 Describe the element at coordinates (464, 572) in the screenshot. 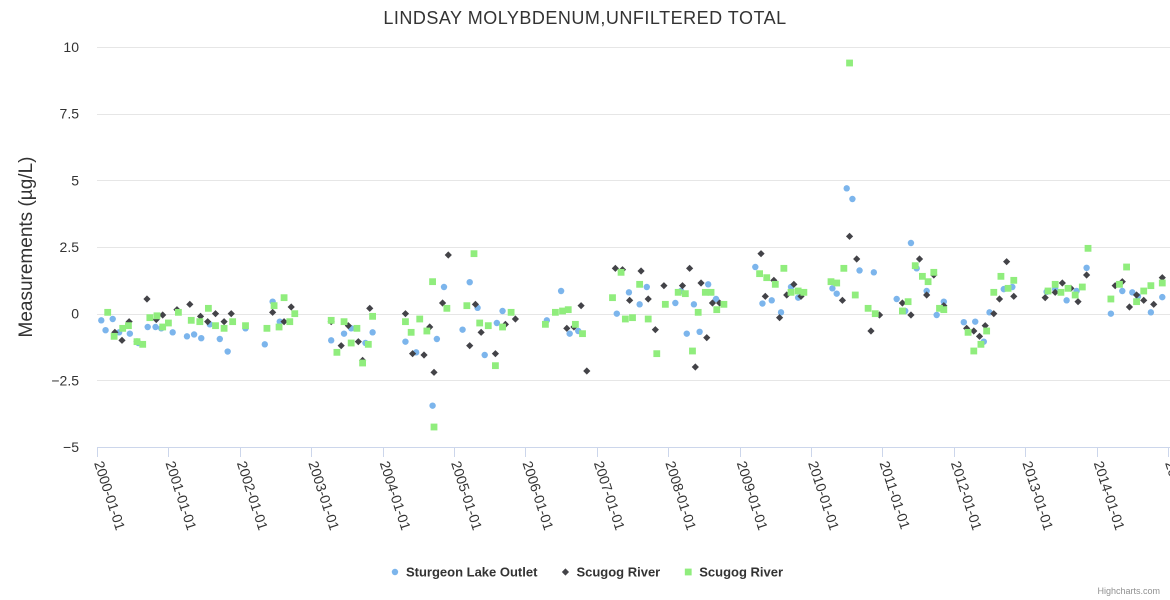

I see `legend-item: Sturgeon Lake Outlet` at that location.